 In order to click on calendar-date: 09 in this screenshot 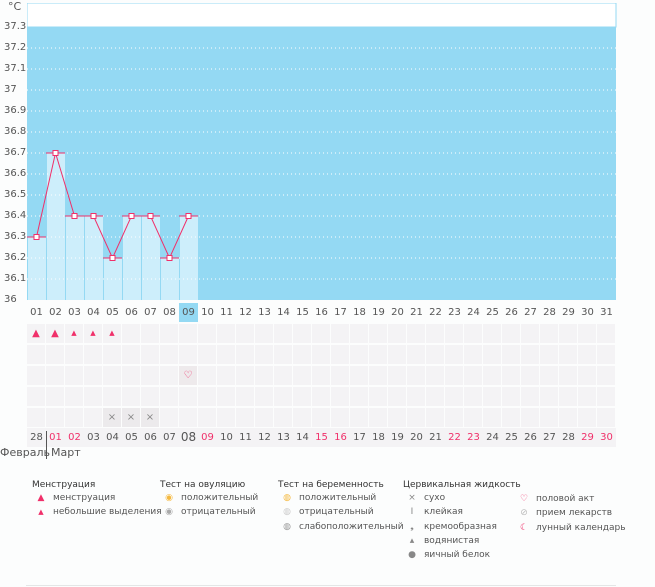, I will do `click(207, 437)`.